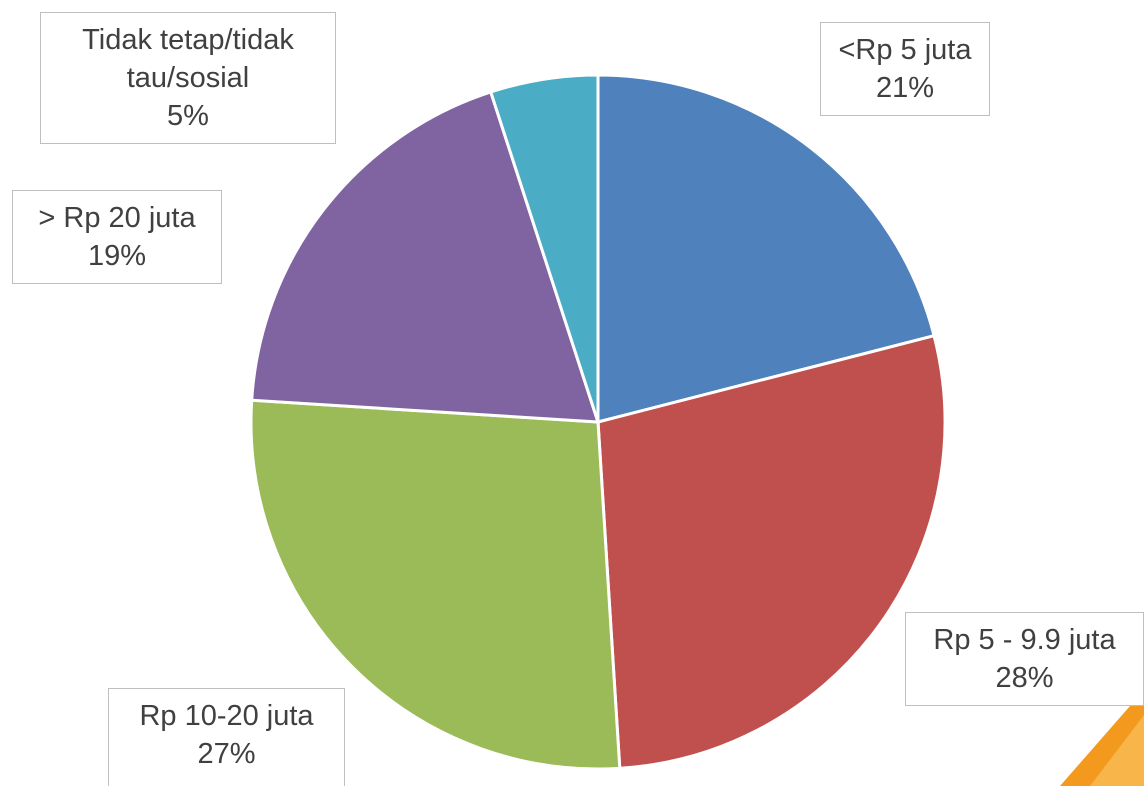 Image resolution: width=1144 pixels, height=786 pixels. What do you see at coordinates (226, 754) in the screenshot?
I see `value-label: 27%` at bounding box center [226, 754].